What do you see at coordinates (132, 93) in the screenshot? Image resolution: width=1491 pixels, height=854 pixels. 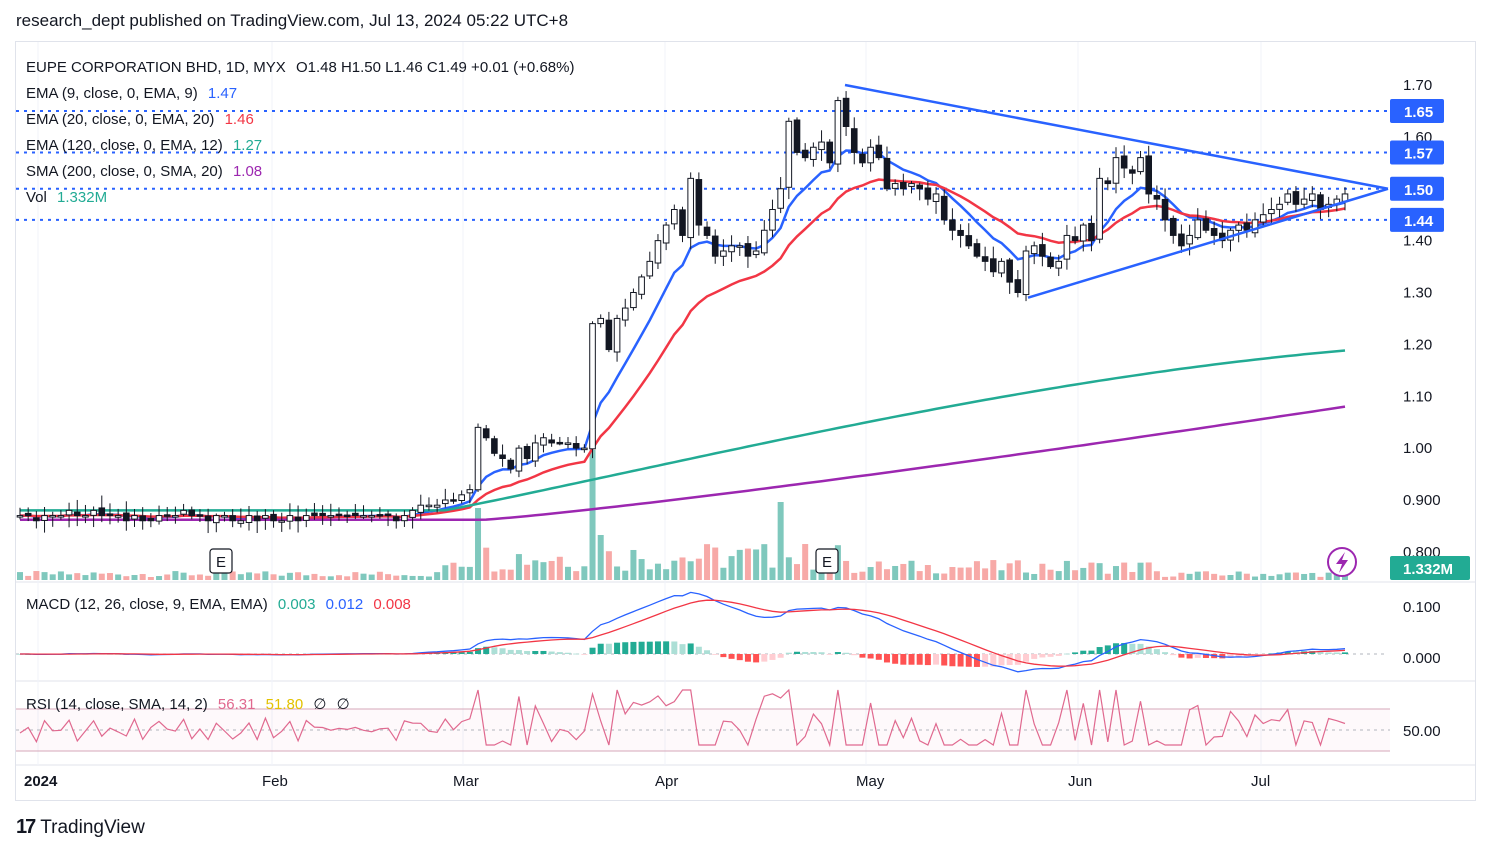 I see `legend-ema9: EMA (9, close, 0, EMA, 9) 1.47` at bounding box center [132, 93].